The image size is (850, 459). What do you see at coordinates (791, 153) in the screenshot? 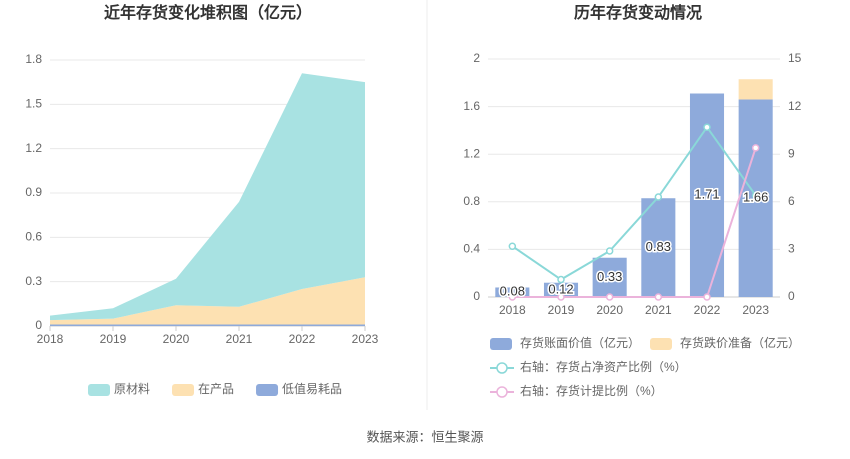
I see `y-tick-label: 9` at bounding box center [791, 153].